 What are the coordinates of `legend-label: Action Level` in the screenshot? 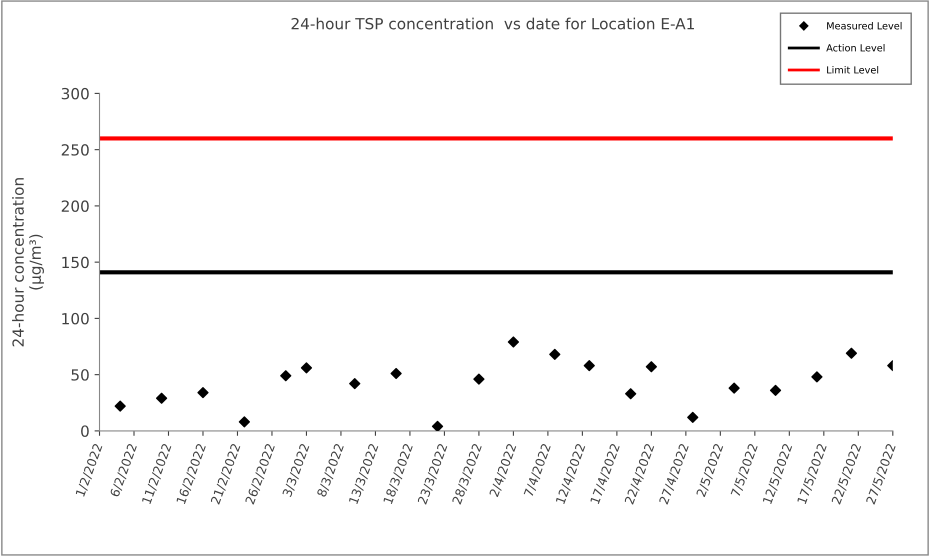 It's located at (855, 48).